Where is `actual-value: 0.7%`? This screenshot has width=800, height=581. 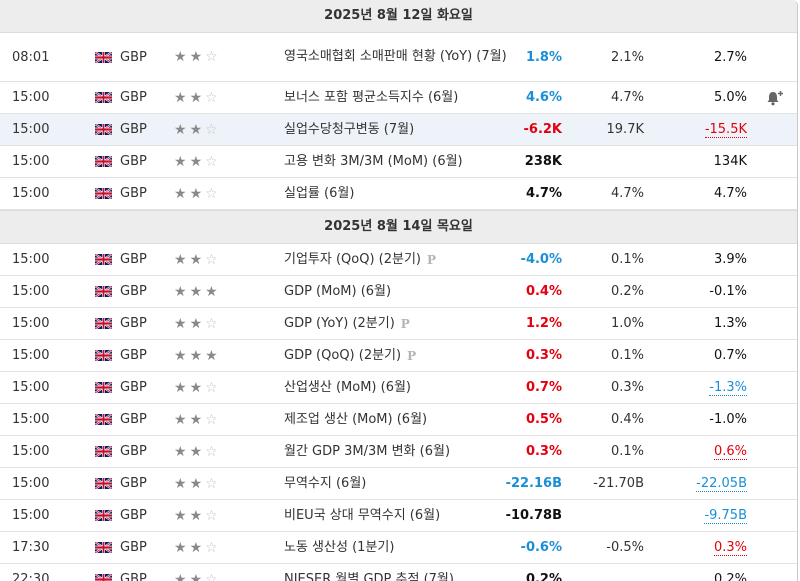 actual-value: 0.7% is located at coordinates (543, 387).